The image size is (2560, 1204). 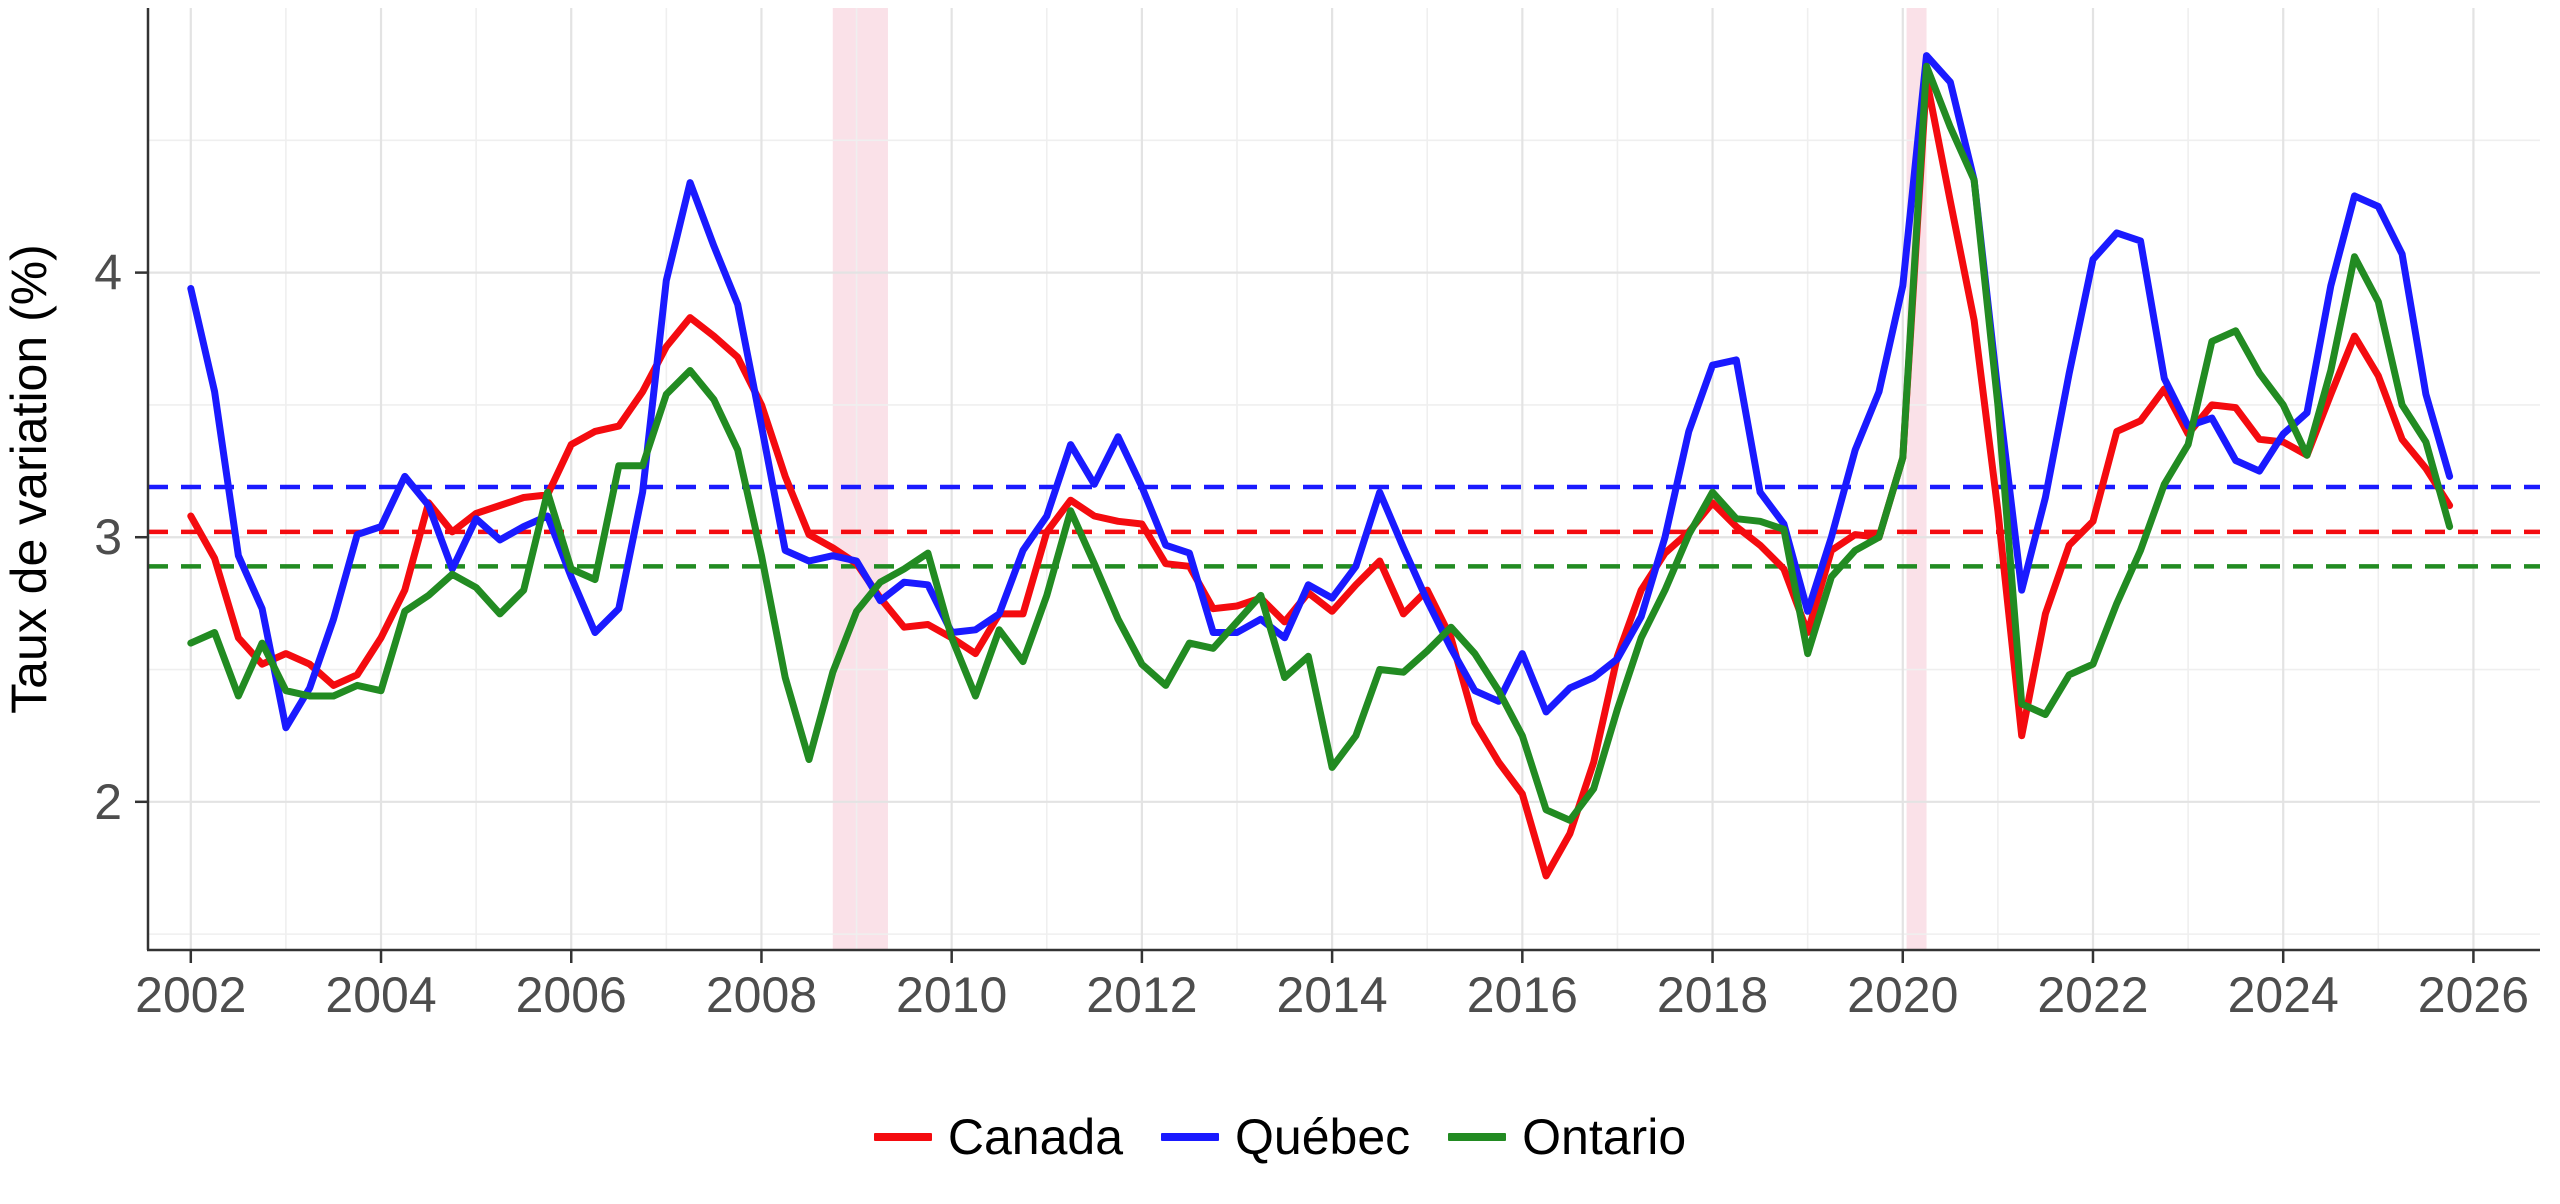 I want to click on y-axis-title: Taux de variation (%), so click(x=29, y=479).